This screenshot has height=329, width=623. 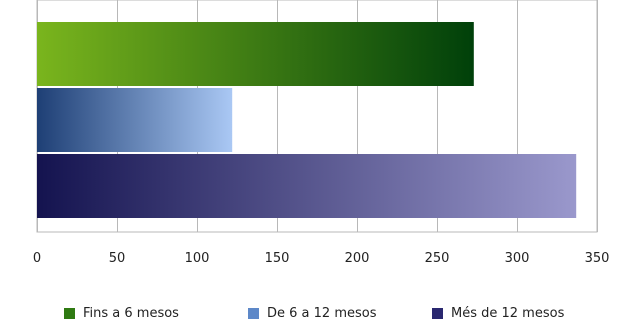 I want to click on legend-item-0: Fins a 6 mesos, so click(x=121, y=313).